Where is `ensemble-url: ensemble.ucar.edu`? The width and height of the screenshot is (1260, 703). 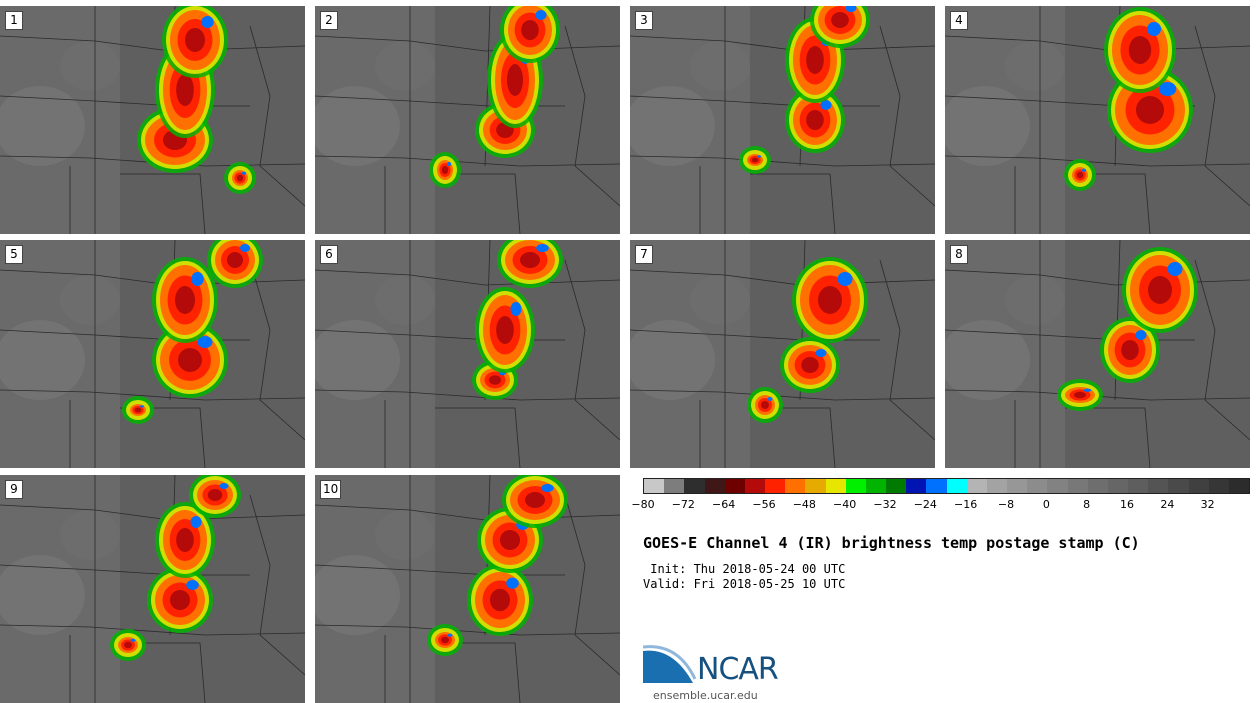
ensemble-url: ensemble.ucar.edu is located at coordinates (705, 695).